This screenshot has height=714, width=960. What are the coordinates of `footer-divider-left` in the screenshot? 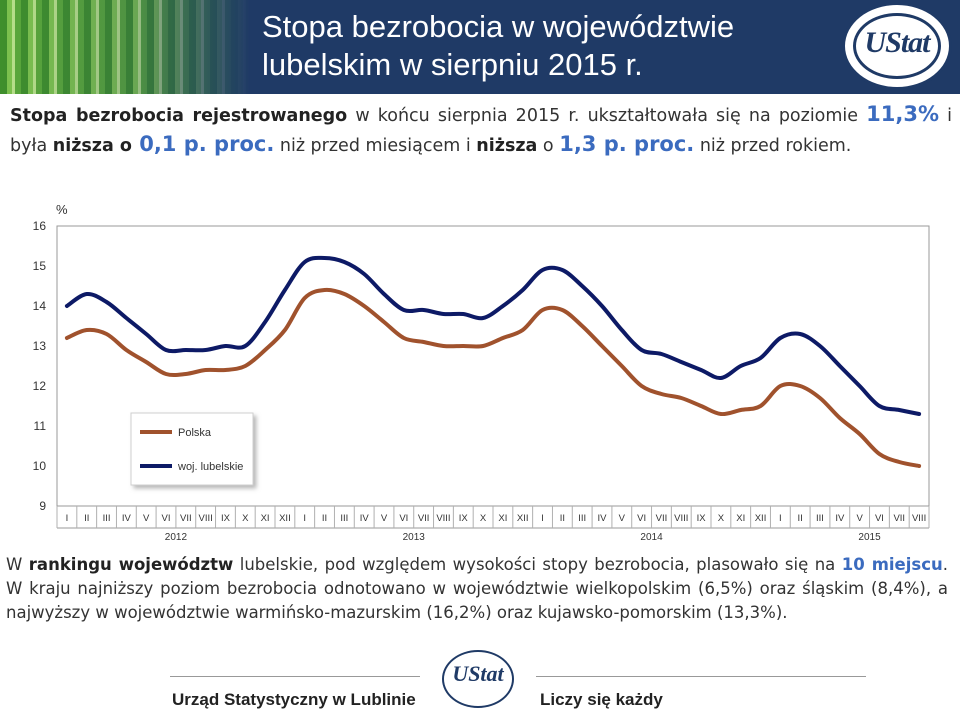 It's located at (295, 676).